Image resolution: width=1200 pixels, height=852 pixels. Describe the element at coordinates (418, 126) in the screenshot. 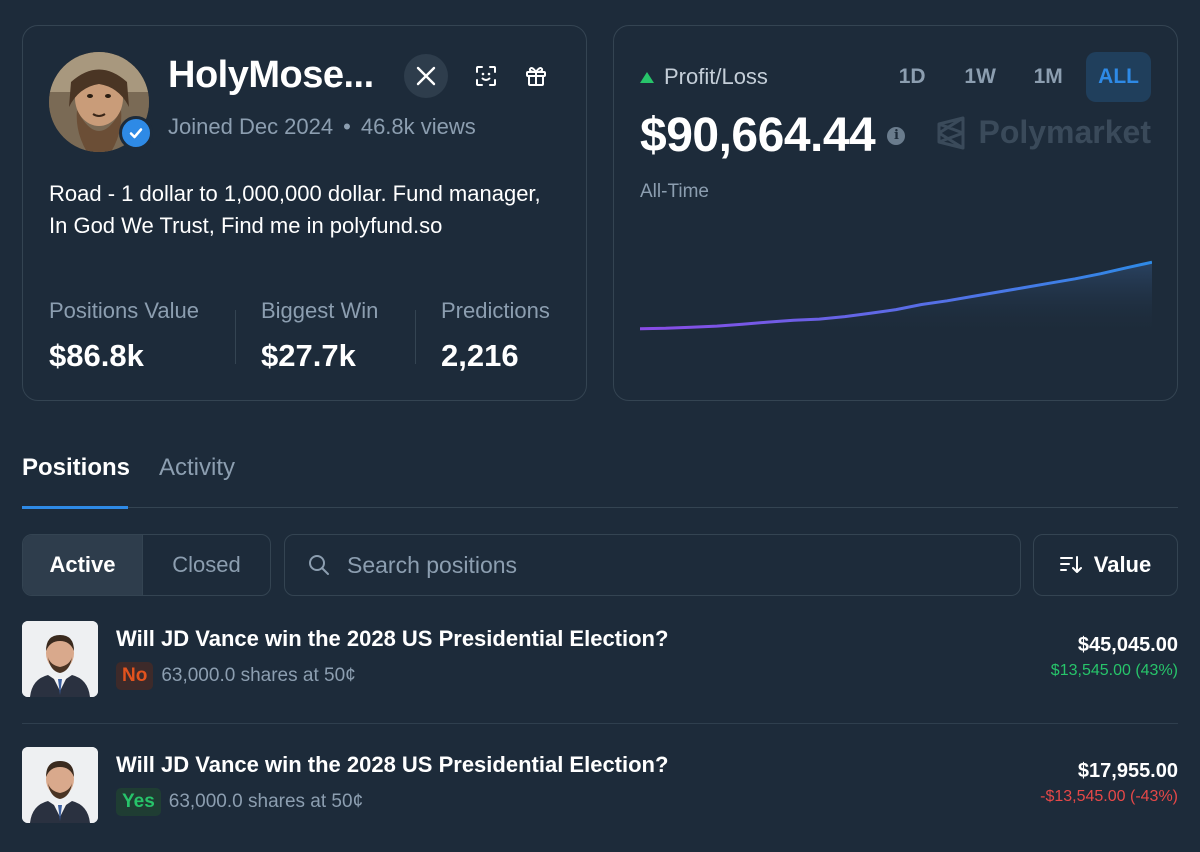

I see `view-count: 46.8k views` at that location.